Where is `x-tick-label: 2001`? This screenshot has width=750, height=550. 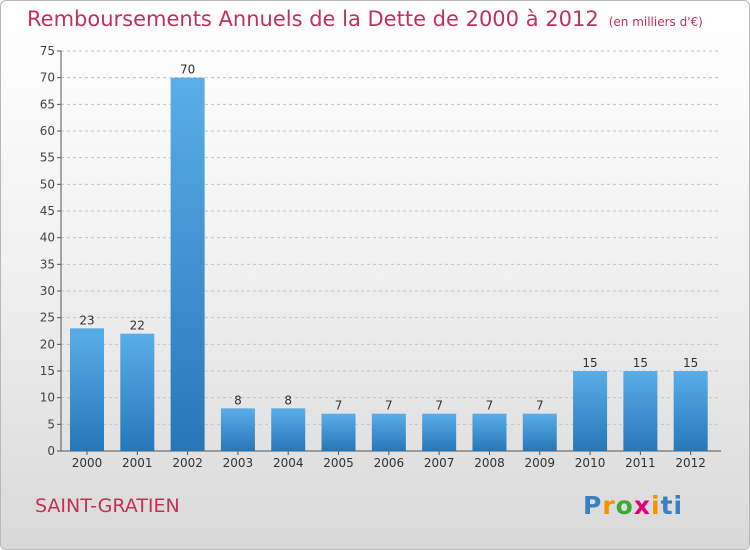 x-tick-label: 2001 is located at coordinates (137, 463).